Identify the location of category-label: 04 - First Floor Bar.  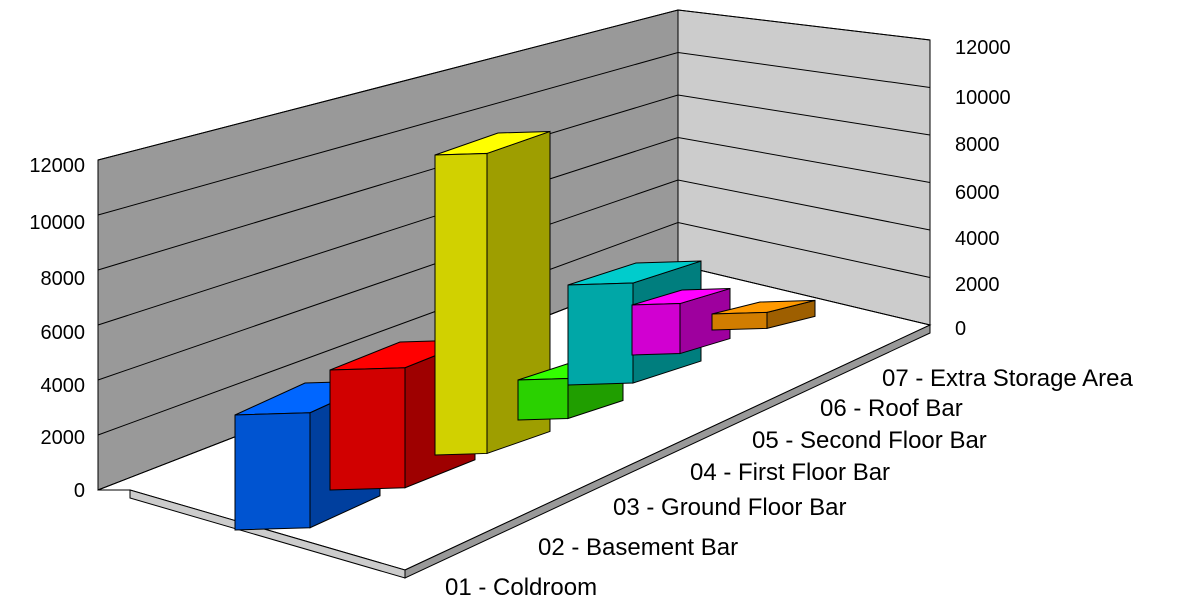
(790, 472).